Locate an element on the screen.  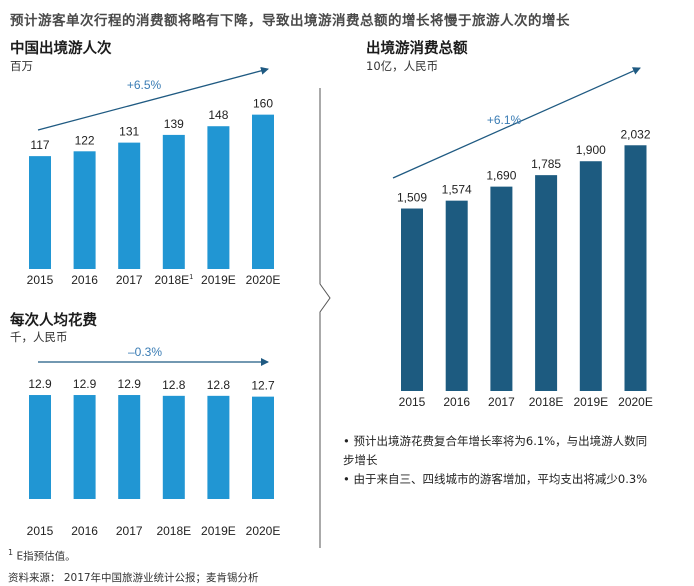
section-divider is located at coordinates (325, 318).